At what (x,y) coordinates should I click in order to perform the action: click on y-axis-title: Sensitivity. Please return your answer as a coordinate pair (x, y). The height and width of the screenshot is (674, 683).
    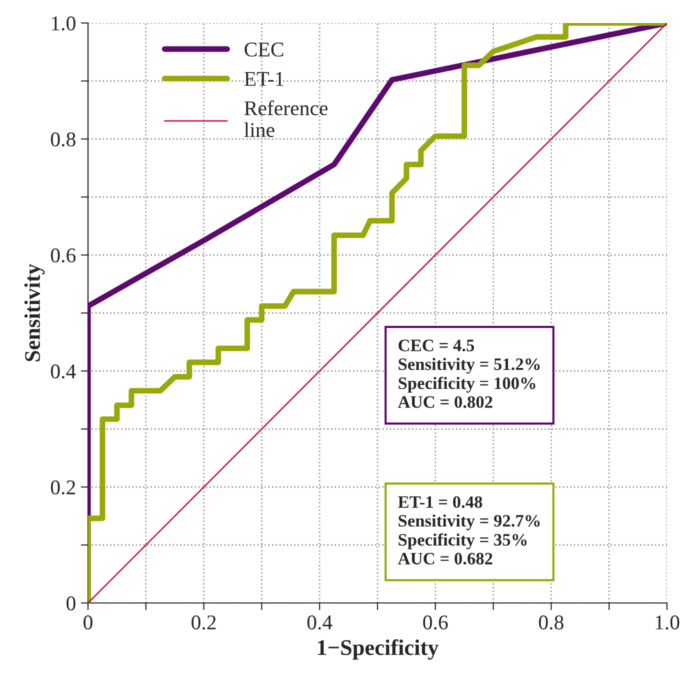
    Looking at the image, I should click on (34, 313).